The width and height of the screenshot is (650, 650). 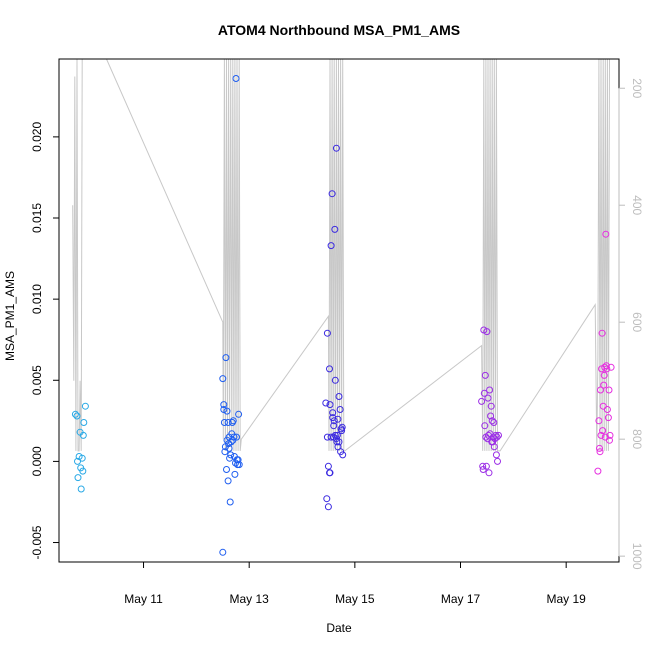 What do you see at coordinates (637, 205) in the screenshot?
I see `y2-tick-label: 400` at bounding box center [637, 205].